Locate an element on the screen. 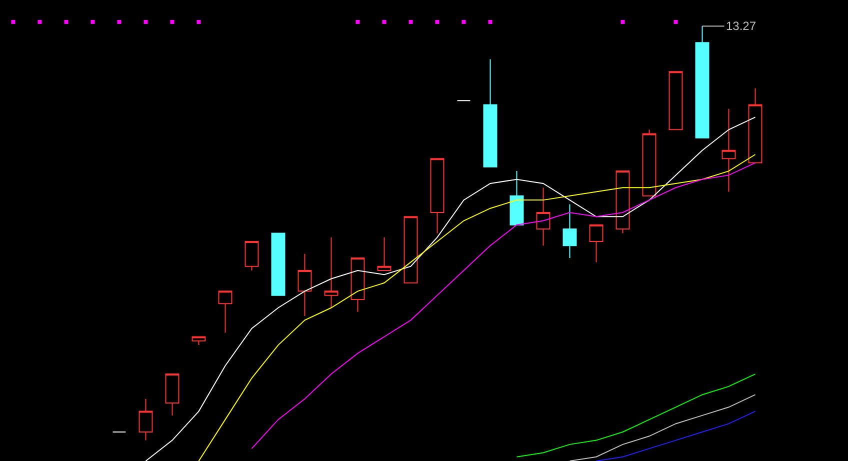 This screenshot has height=461, width=848. annotation: 13.27 is located at coordinates (741, 26).